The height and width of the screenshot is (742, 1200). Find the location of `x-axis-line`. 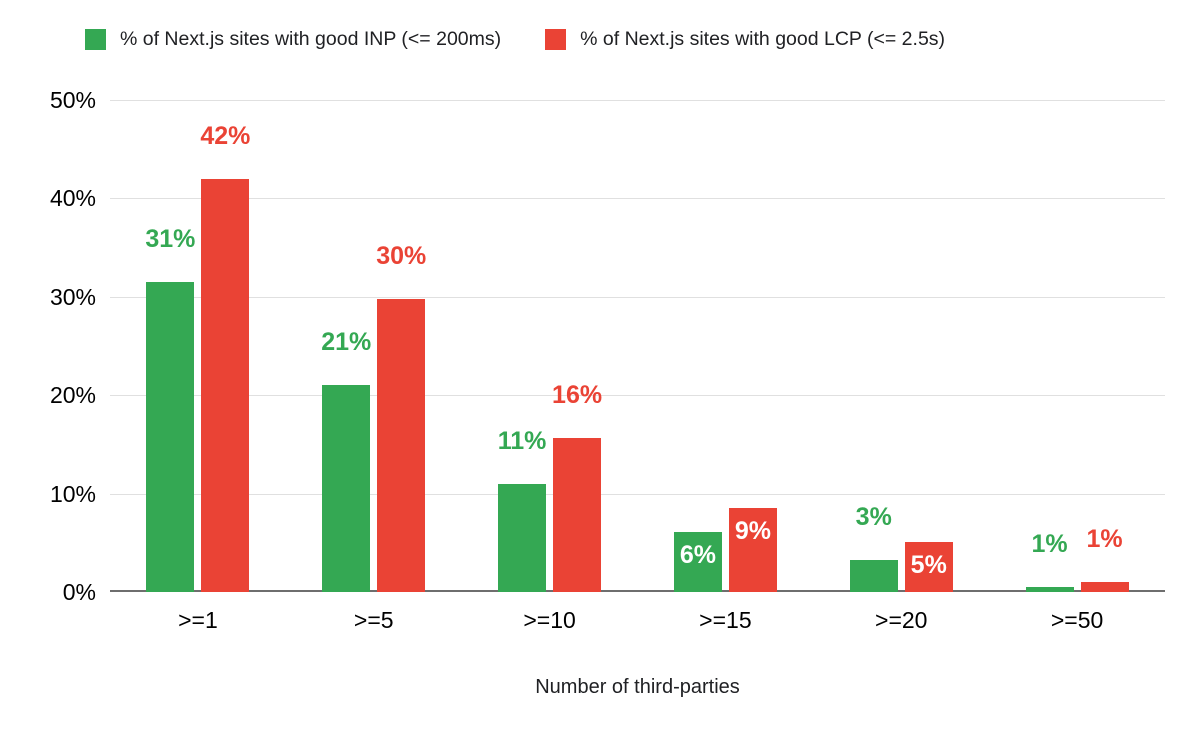

x-axis-line is located at coordinates (637, 591).